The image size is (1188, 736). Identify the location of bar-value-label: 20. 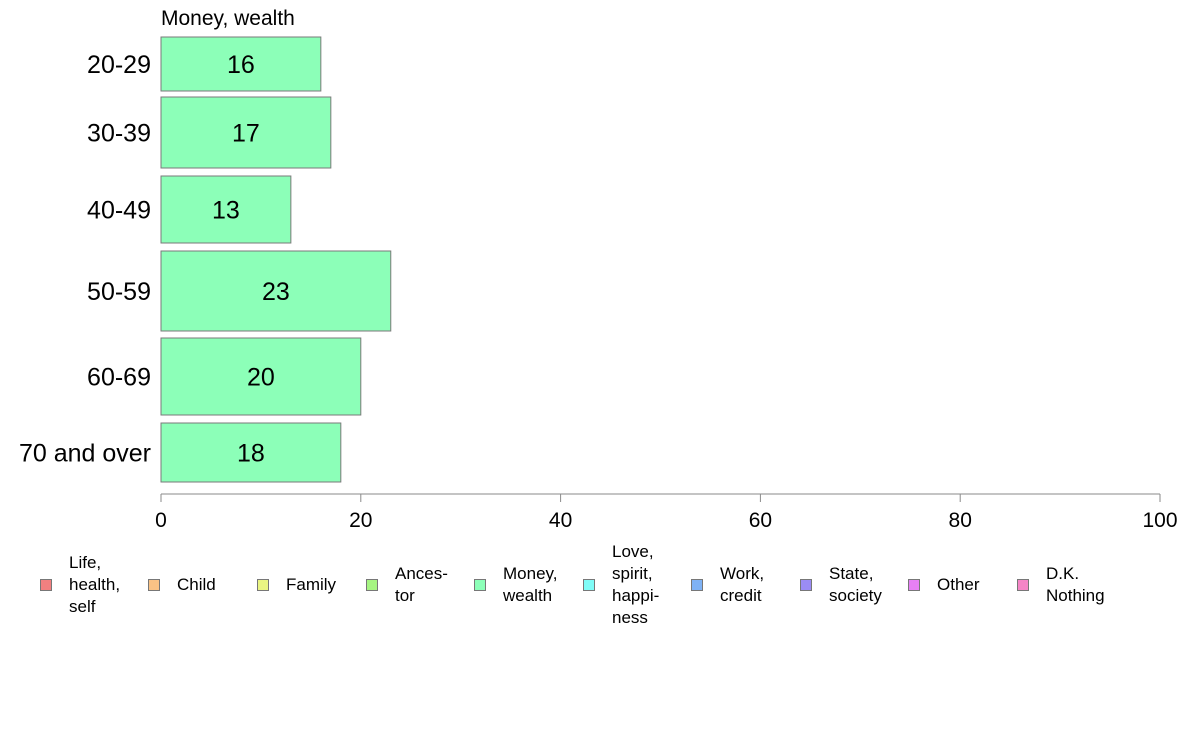
(261, 378).